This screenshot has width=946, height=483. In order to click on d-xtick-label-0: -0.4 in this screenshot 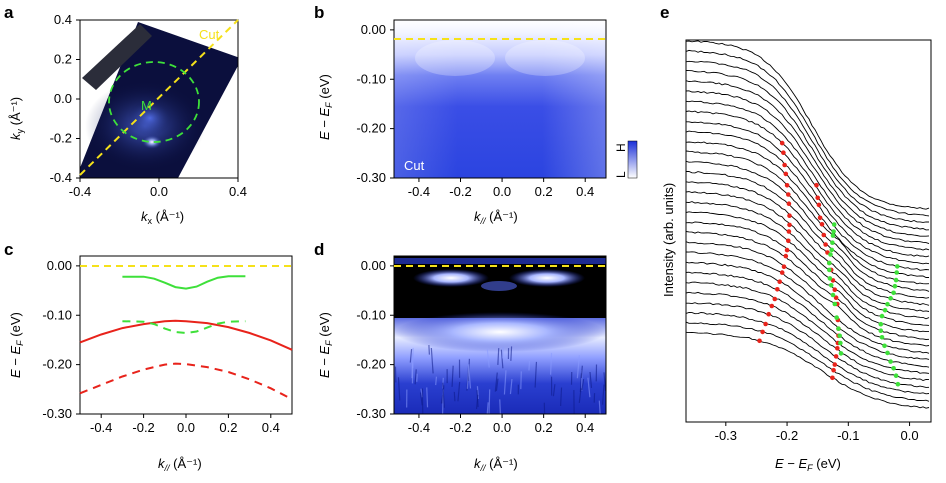, I will do `click(419, 427)`.